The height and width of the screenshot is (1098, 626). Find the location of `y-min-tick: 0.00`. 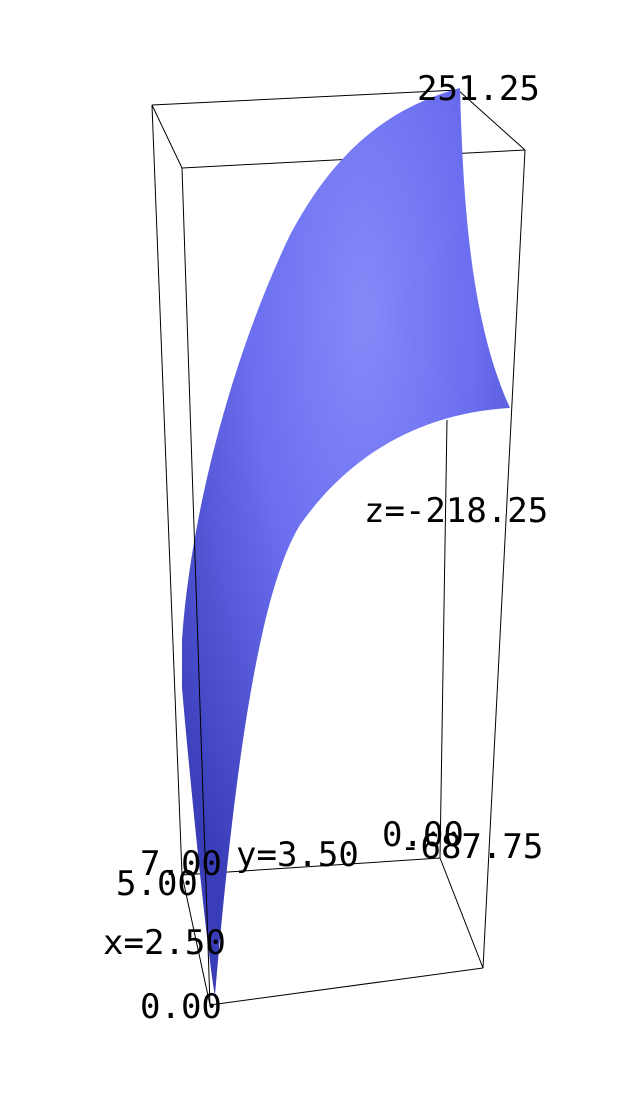

y-min-tick: 0.00 is located at coordinates (423, 835).